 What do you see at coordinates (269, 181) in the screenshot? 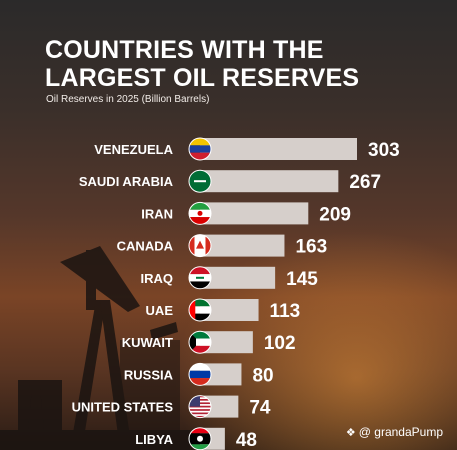
I see `bar-saudi-arabia` at bounding box center [269, 181].